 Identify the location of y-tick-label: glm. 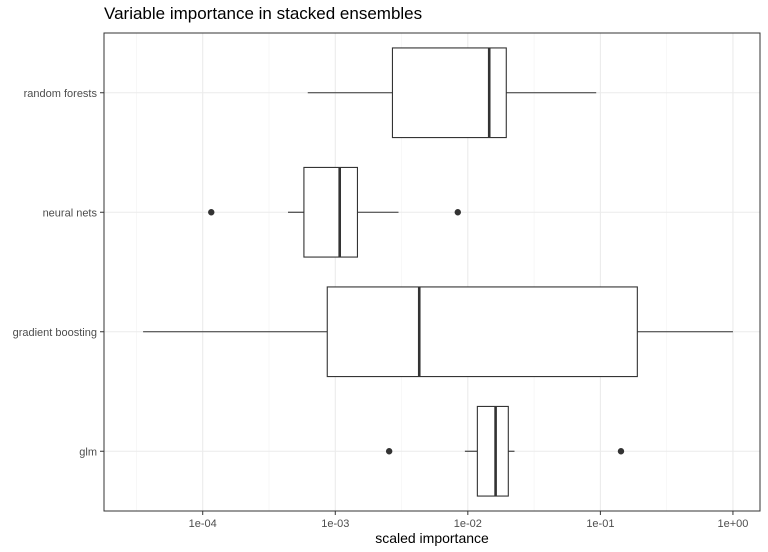
(88, 452).